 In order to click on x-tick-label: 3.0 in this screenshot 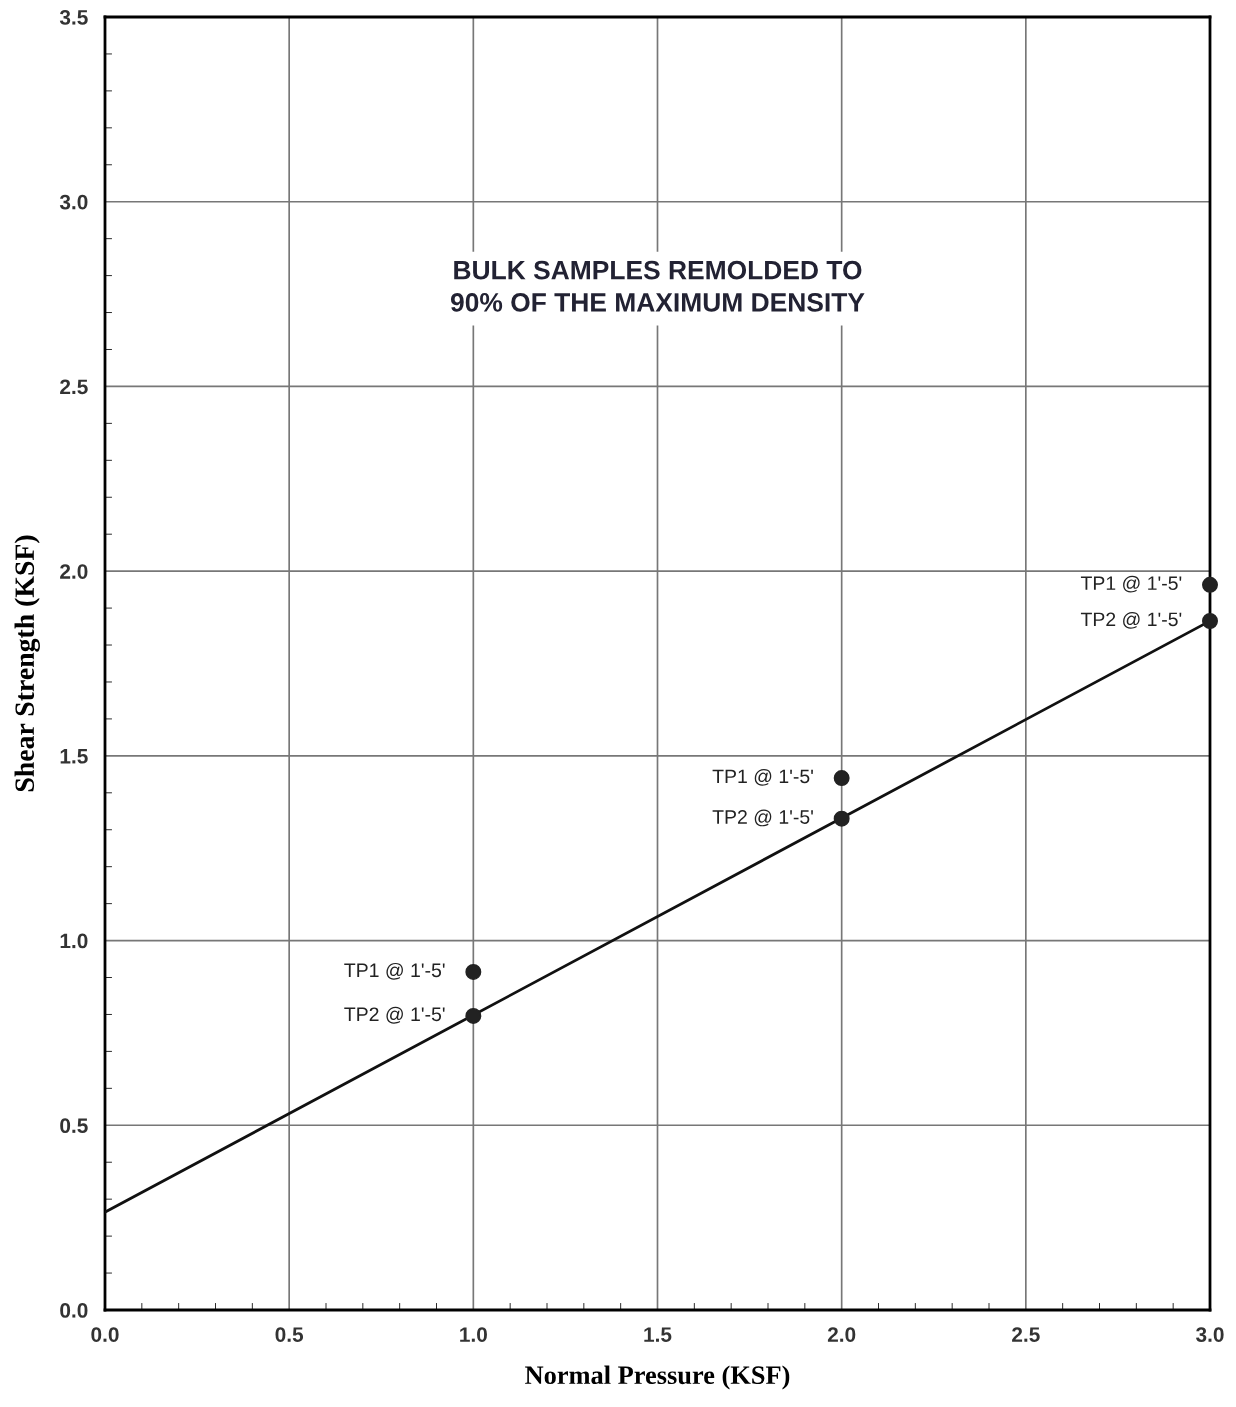, I will do `click(1210, 1334)`.